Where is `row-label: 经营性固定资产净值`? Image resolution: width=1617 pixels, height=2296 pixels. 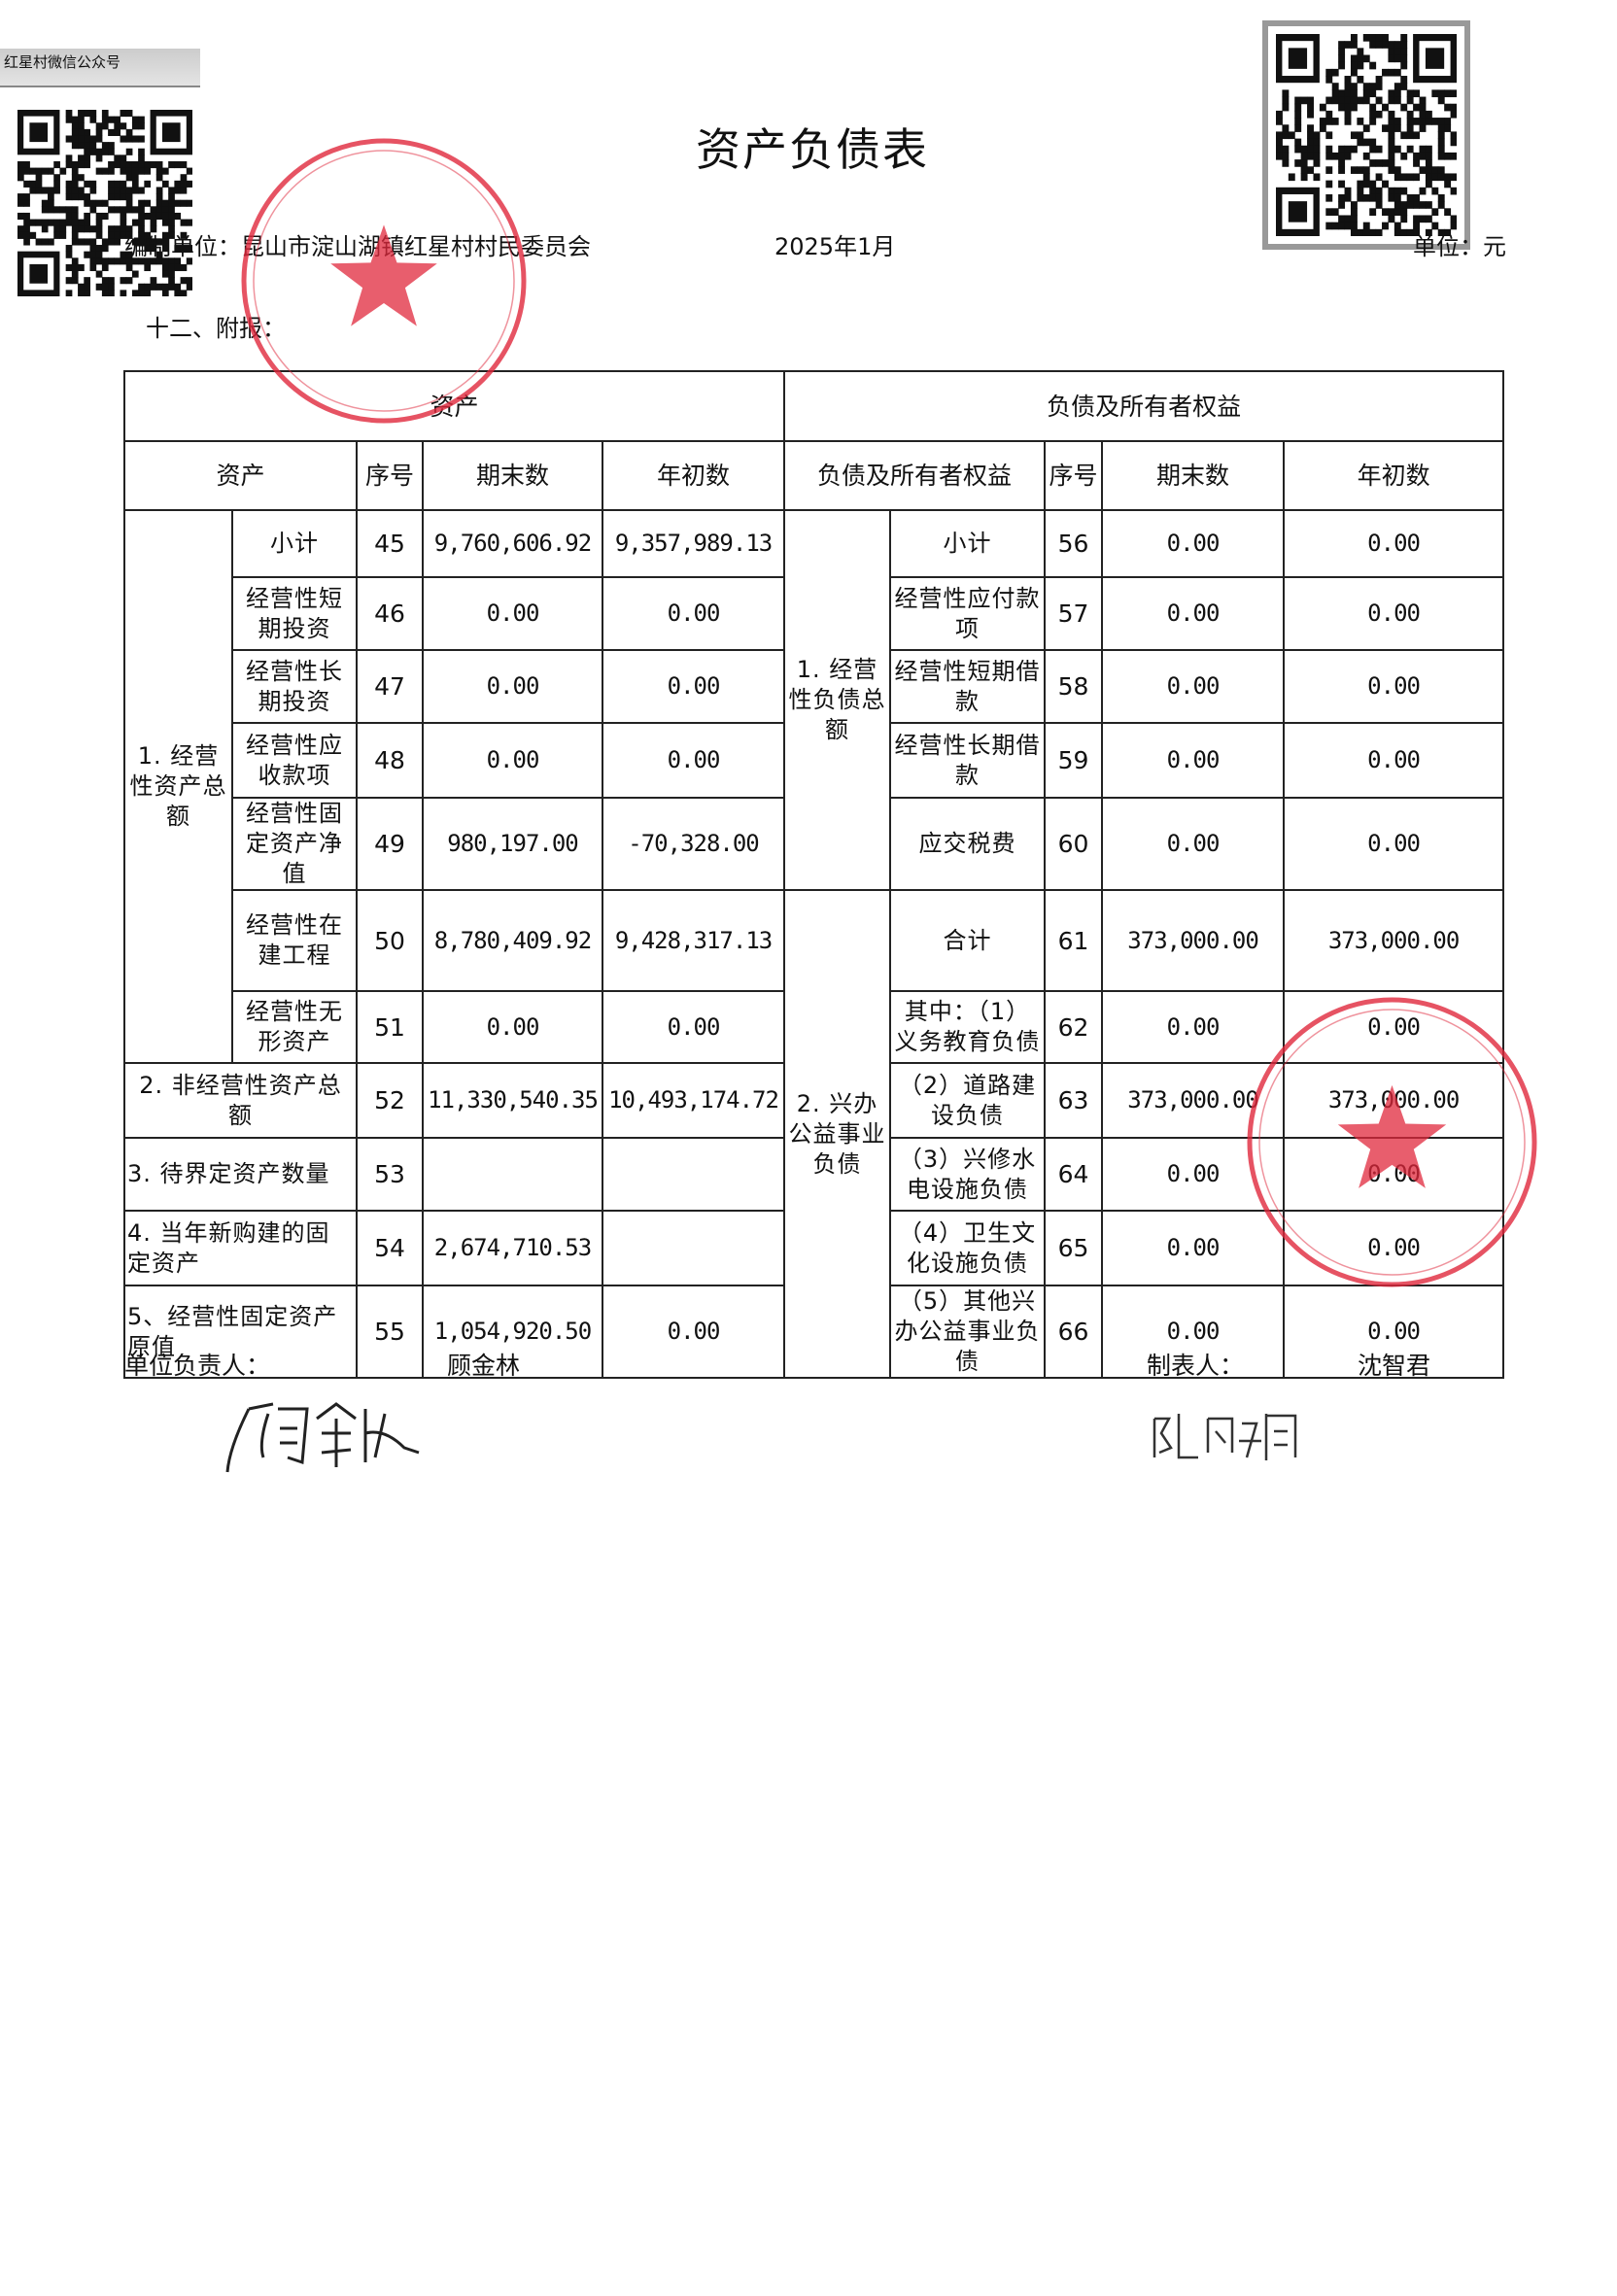 row-label: 经营性固定资产净值 is located at coordinates (294, 844).